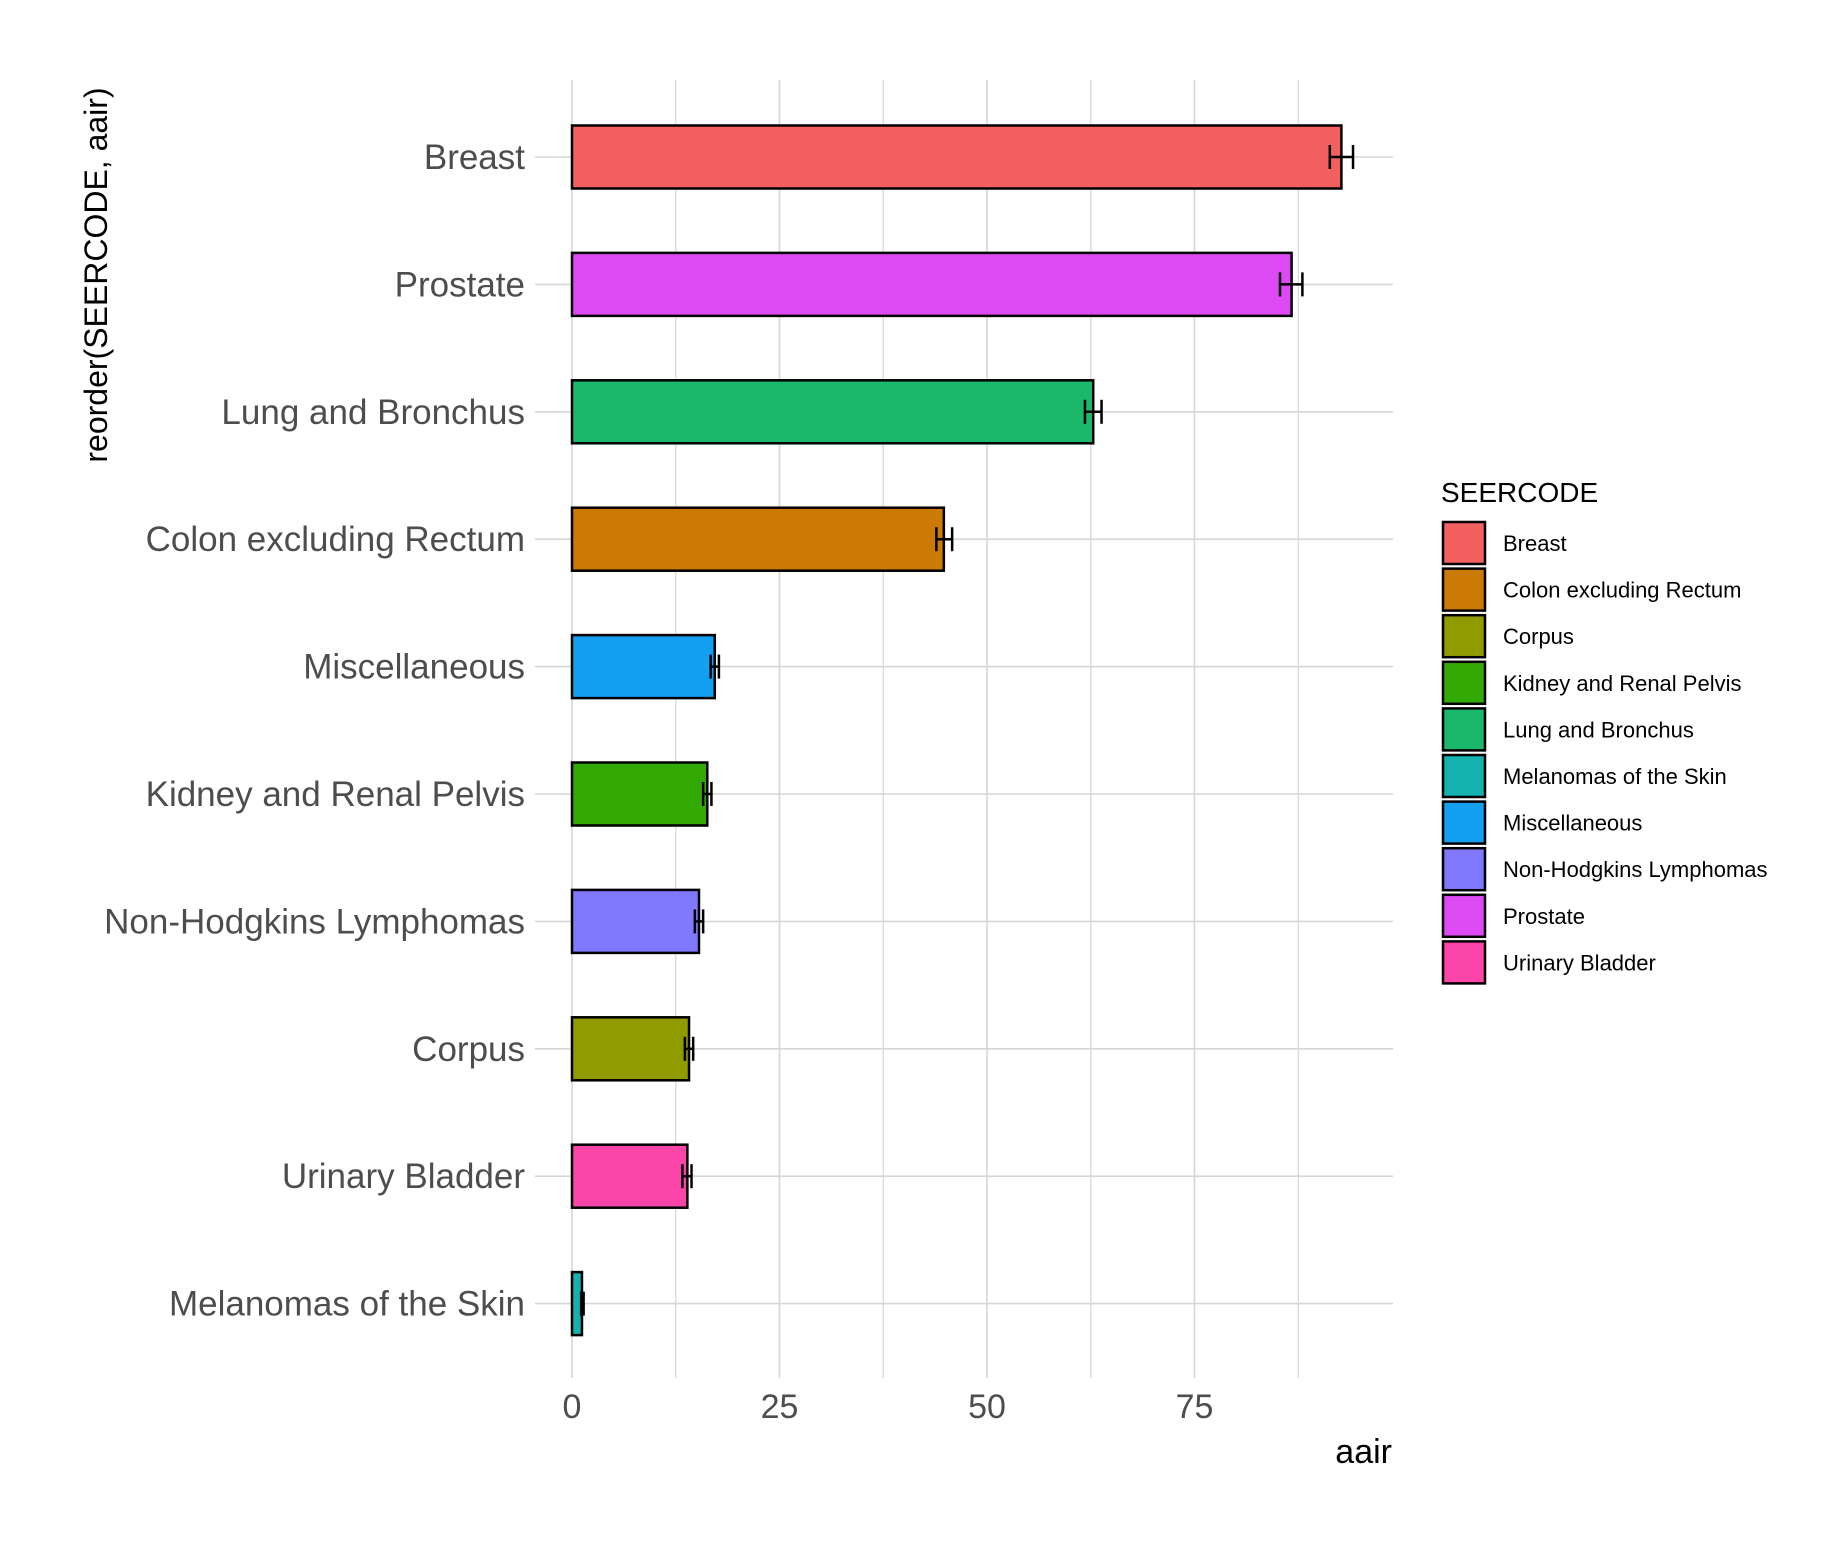  I want to click on y-tick-label: Corpus, so click(468, 1049).